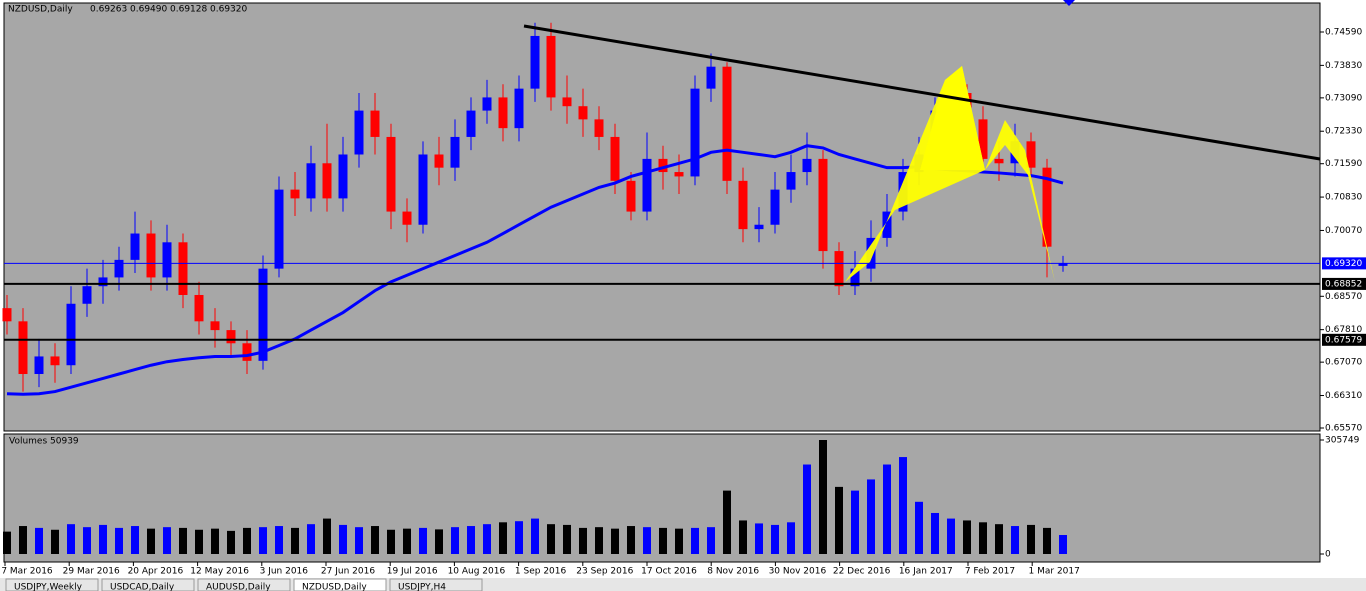 This screenshot has height=591, width=1366. I want to click on marker, so click(1069, 3).